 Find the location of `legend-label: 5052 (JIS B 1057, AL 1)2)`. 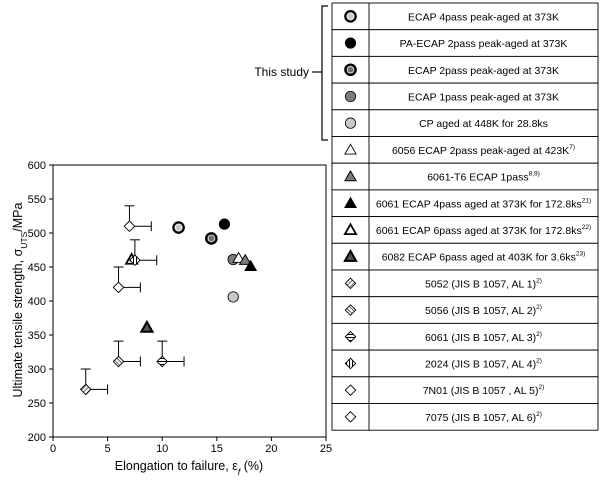

legend-label: 5052 (JIS B 1057, AL 1)2) is located at coordinates (483, 283).